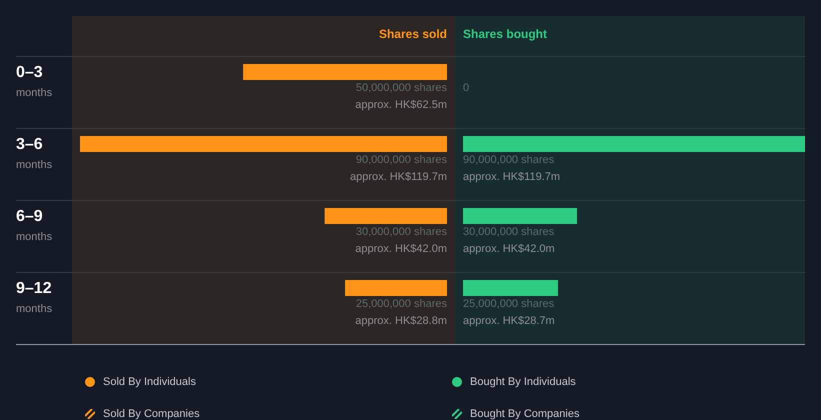 This screenshot has width=821, height=420. What do you see at coordinates (34, 225) in the screenshot?
I see `y-tick-label: 6–9 months` at bounding box center [34, 225].